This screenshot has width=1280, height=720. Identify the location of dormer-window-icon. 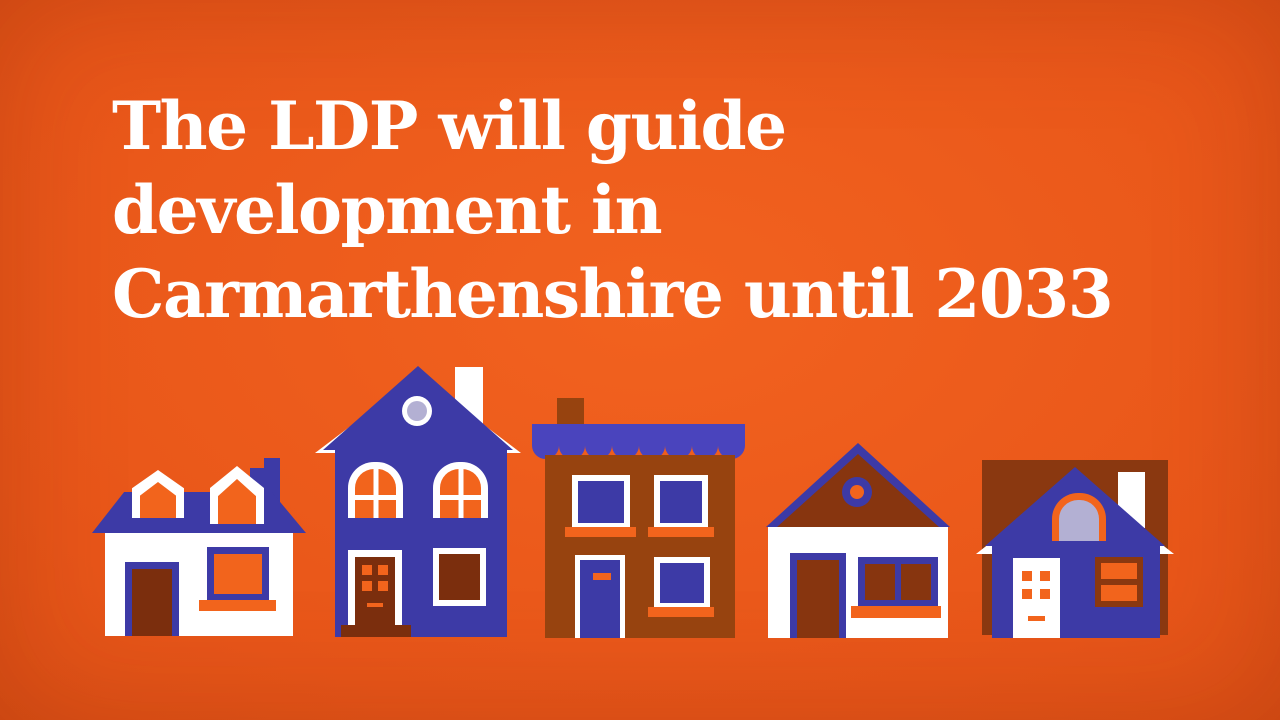
(158, 494).